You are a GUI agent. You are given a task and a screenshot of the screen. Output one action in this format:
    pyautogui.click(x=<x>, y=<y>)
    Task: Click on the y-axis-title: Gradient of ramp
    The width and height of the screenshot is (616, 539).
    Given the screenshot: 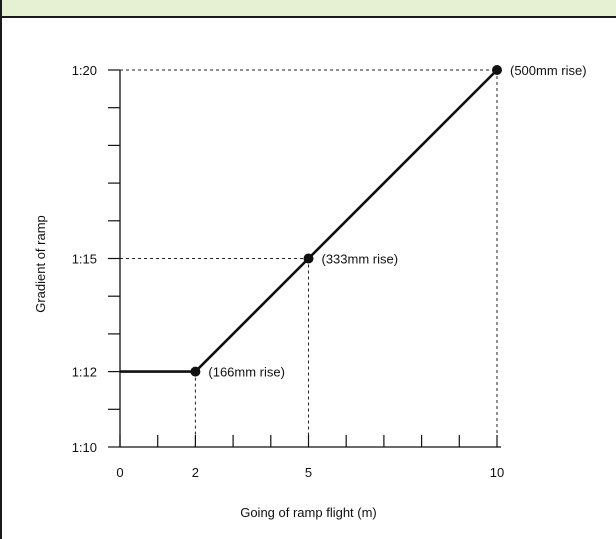 What is the action you would take?
    pyautogui.click(x=40, y=264)
    